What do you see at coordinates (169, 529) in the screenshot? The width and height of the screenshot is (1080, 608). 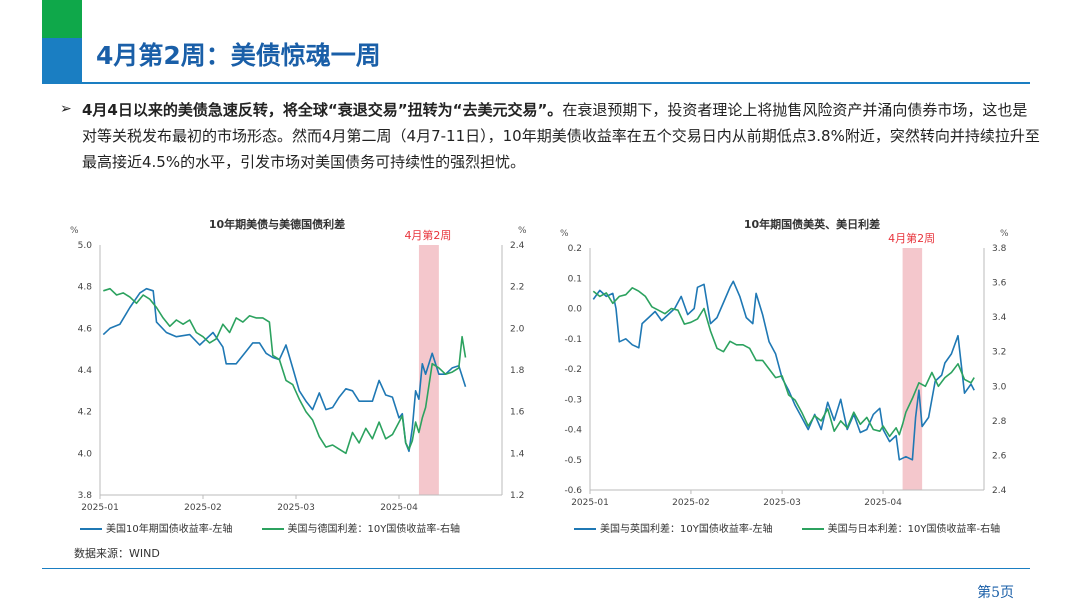 I see `legend-item: 美国10年期国债收益率-左轴` at bounding box center [169, 529].